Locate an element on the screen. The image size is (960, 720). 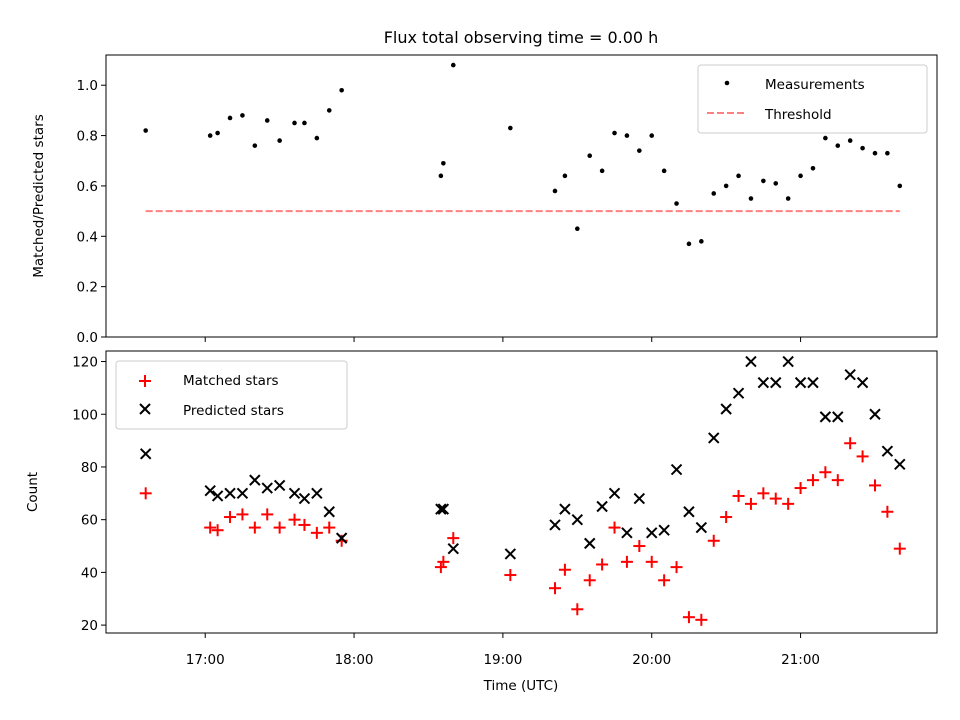
y-tick-label: 80 is located at coordinates (89, 468).